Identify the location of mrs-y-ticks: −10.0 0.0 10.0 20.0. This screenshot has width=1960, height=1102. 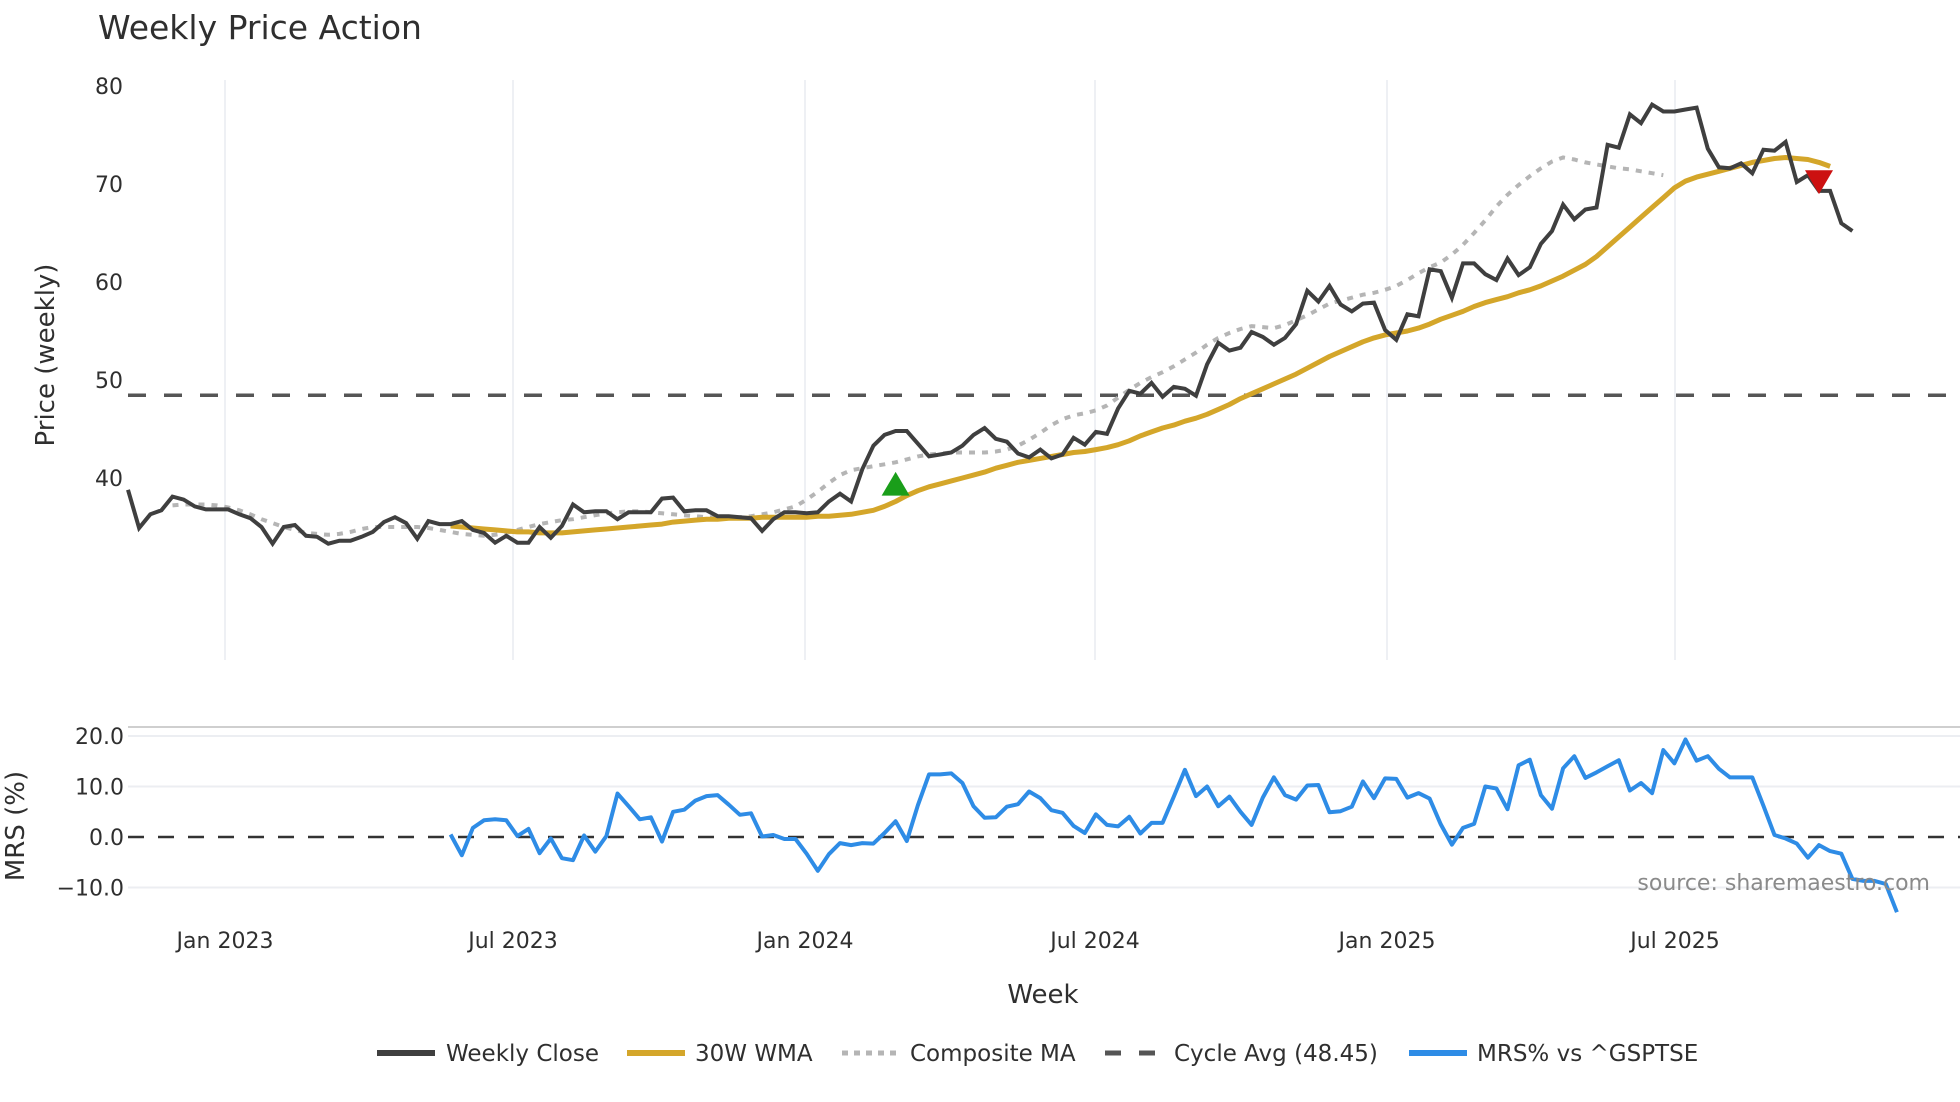
(90, 813).